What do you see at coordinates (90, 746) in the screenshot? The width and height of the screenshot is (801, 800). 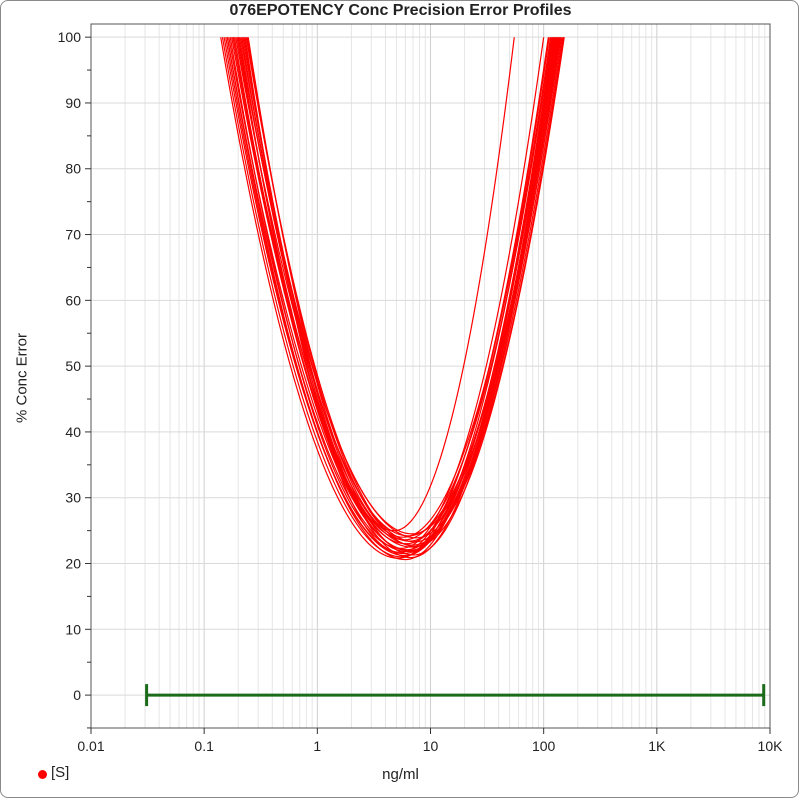 I see `x-tick-label: 0.01` at bounding box center [90, 746].